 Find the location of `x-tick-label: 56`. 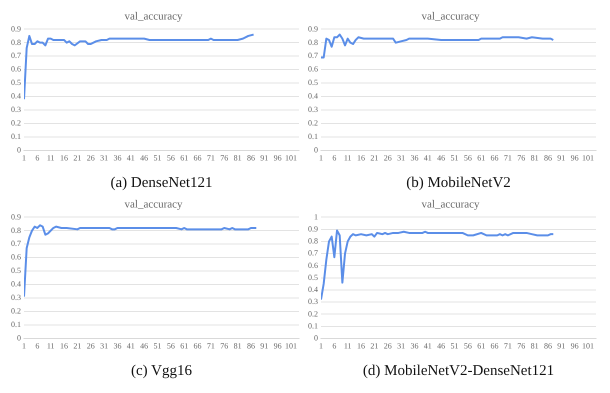

x-tick-label: 56 is located at coordinates (468, 157).